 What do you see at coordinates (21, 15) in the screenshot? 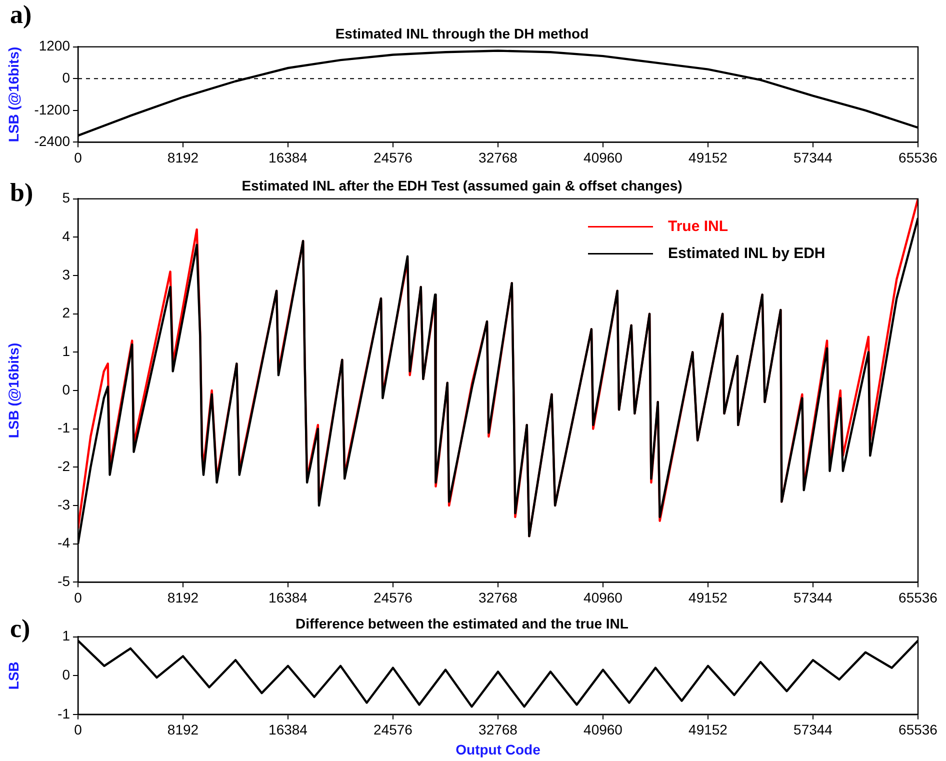
I see `text: a)` at bounding box center [21, 15].